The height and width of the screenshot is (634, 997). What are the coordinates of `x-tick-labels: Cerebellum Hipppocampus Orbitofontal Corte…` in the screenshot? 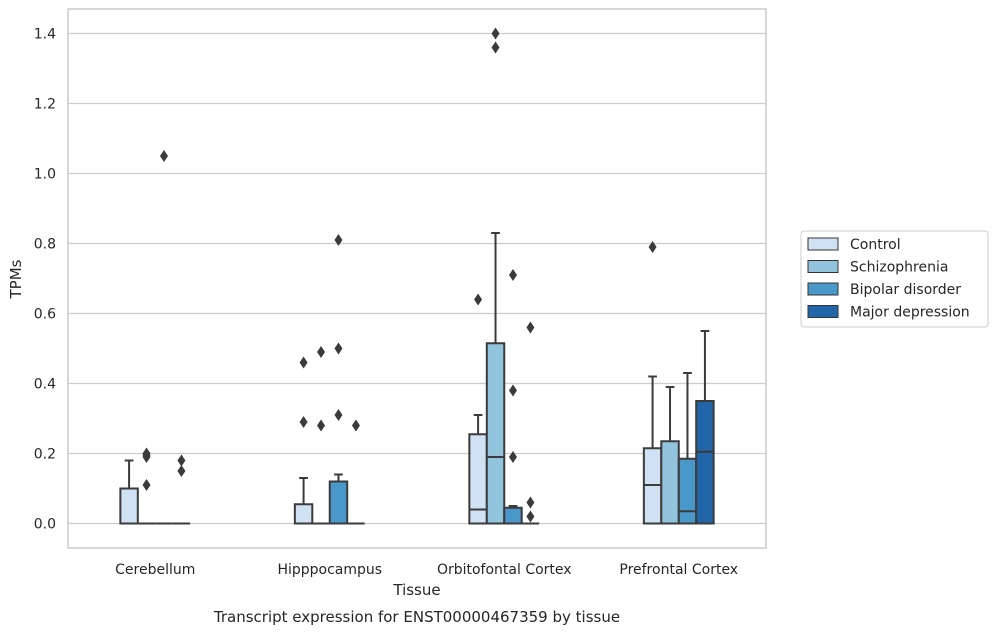 It's located at (426, 570).